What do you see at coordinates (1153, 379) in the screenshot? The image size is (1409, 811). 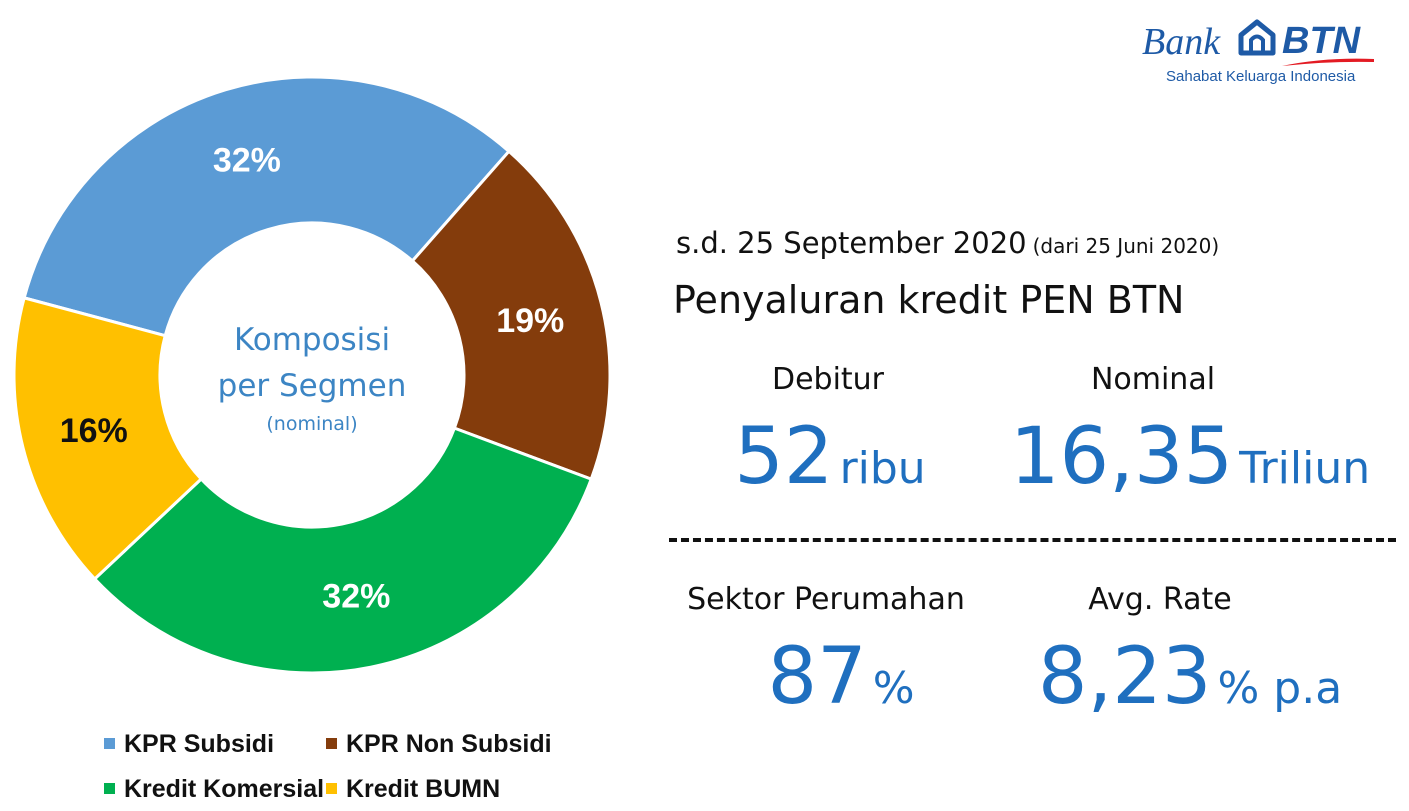 I see `nominal-label: Nominal` at bounding box center [1153, 379].